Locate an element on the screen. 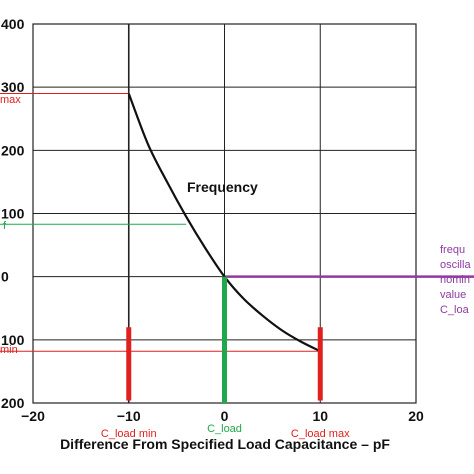  right-note-line: oscilla is located at coordinates (455, 265).